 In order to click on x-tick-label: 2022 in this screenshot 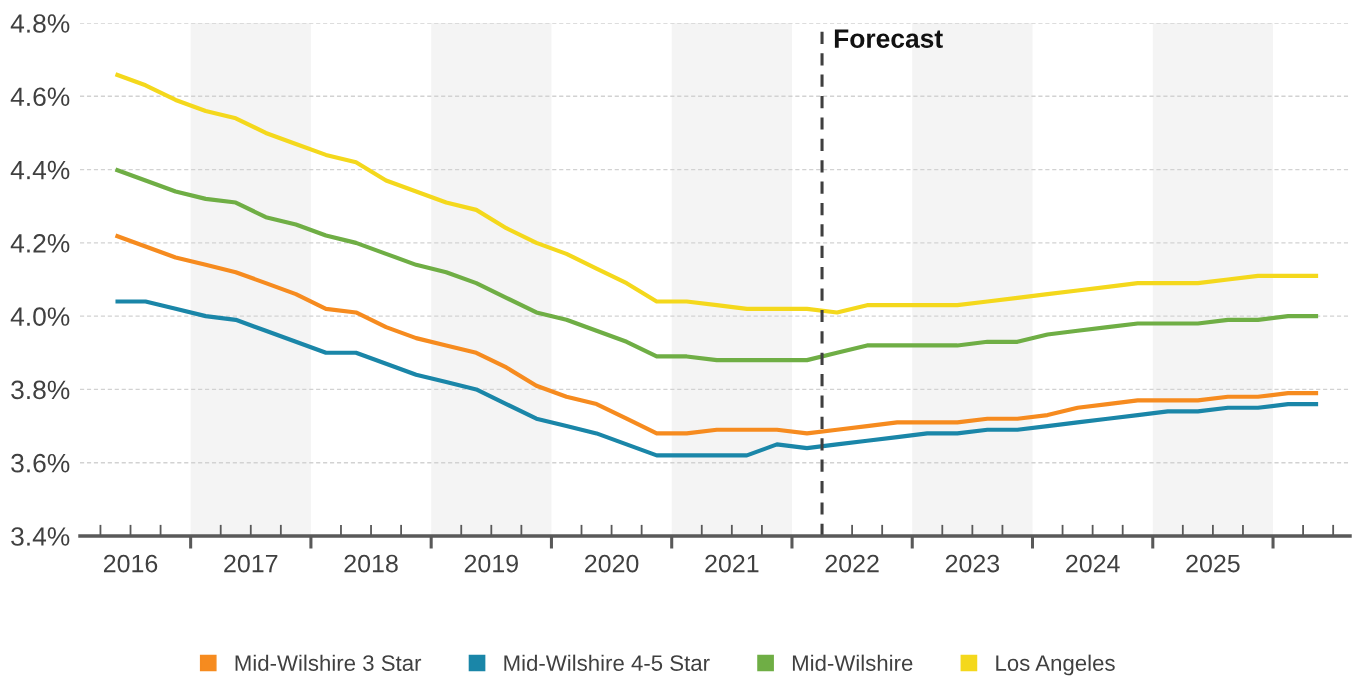, I will do `click(852, 563)`.